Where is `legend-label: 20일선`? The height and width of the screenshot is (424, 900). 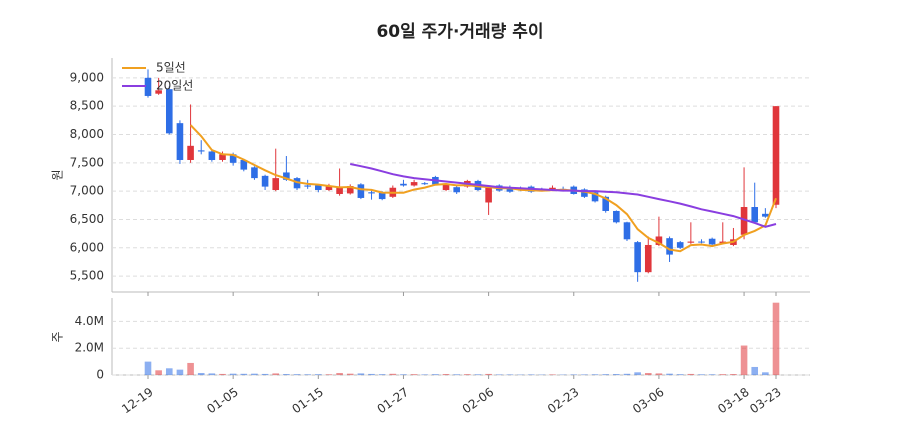
legend-label: 20일선 is located at coordinates (174, 86).